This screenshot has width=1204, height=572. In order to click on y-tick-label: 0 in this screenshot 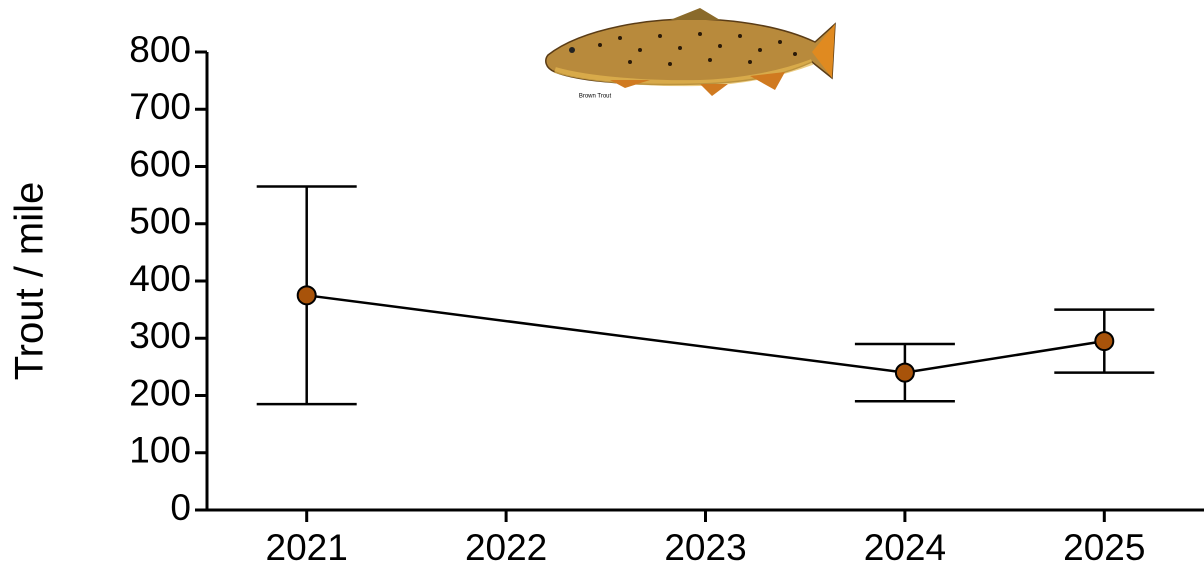, I will do `click(180, 507)`.